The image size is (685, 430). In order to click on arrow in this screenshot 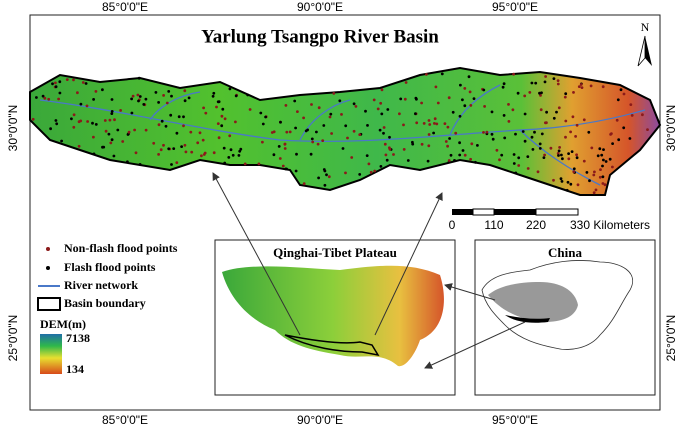, I will do `click(256, 254)`.